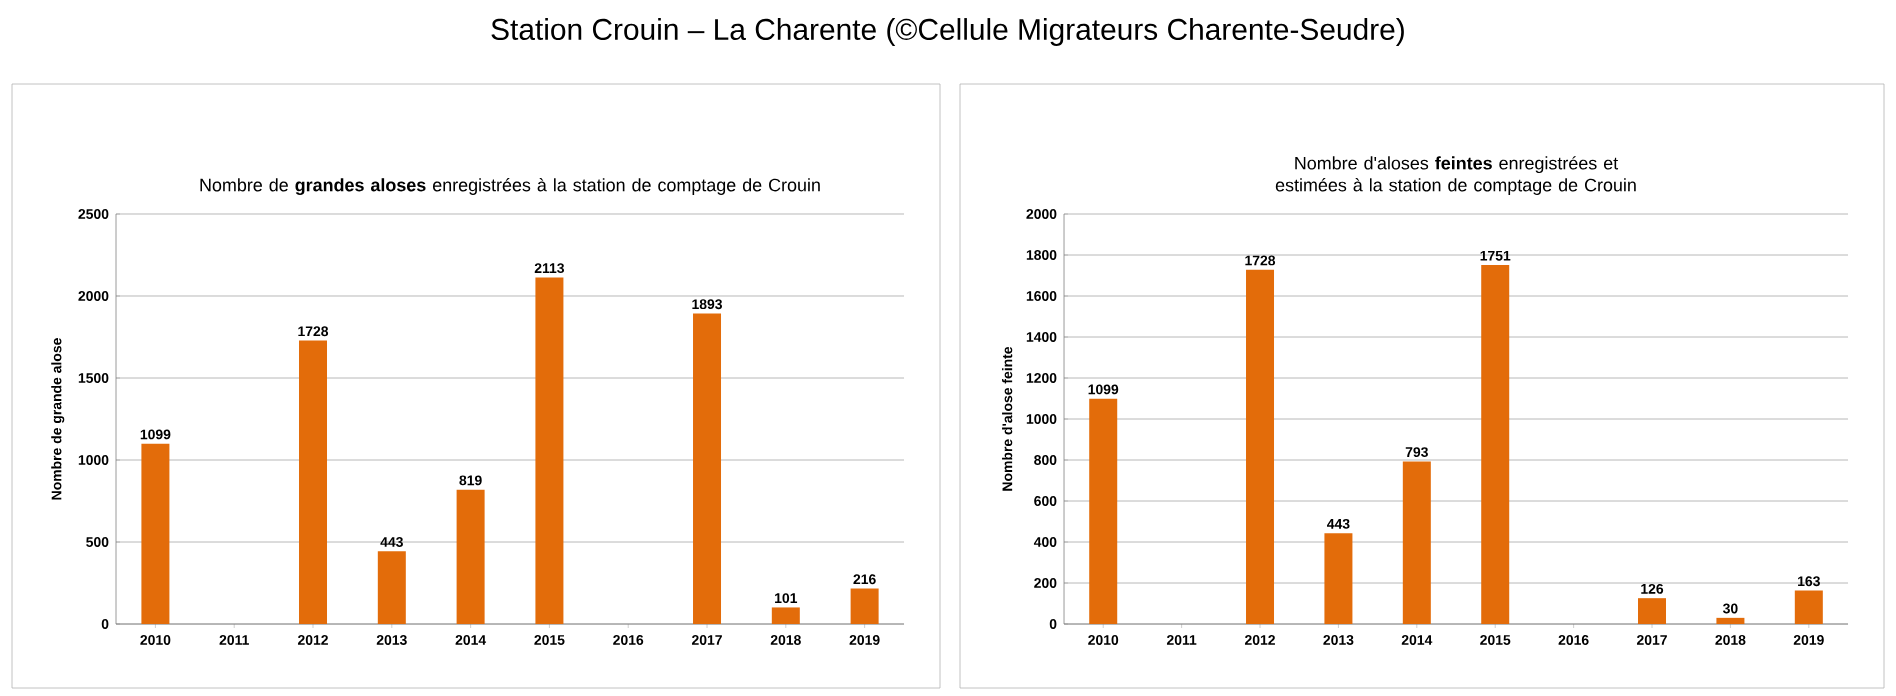  What do you see at coordinates (947, 32) in the screenshot?
I see `text: Station Crouin – La Charente (©Cellule Migrateurs Charente-Seudre)` at bounding box center [947, 32].